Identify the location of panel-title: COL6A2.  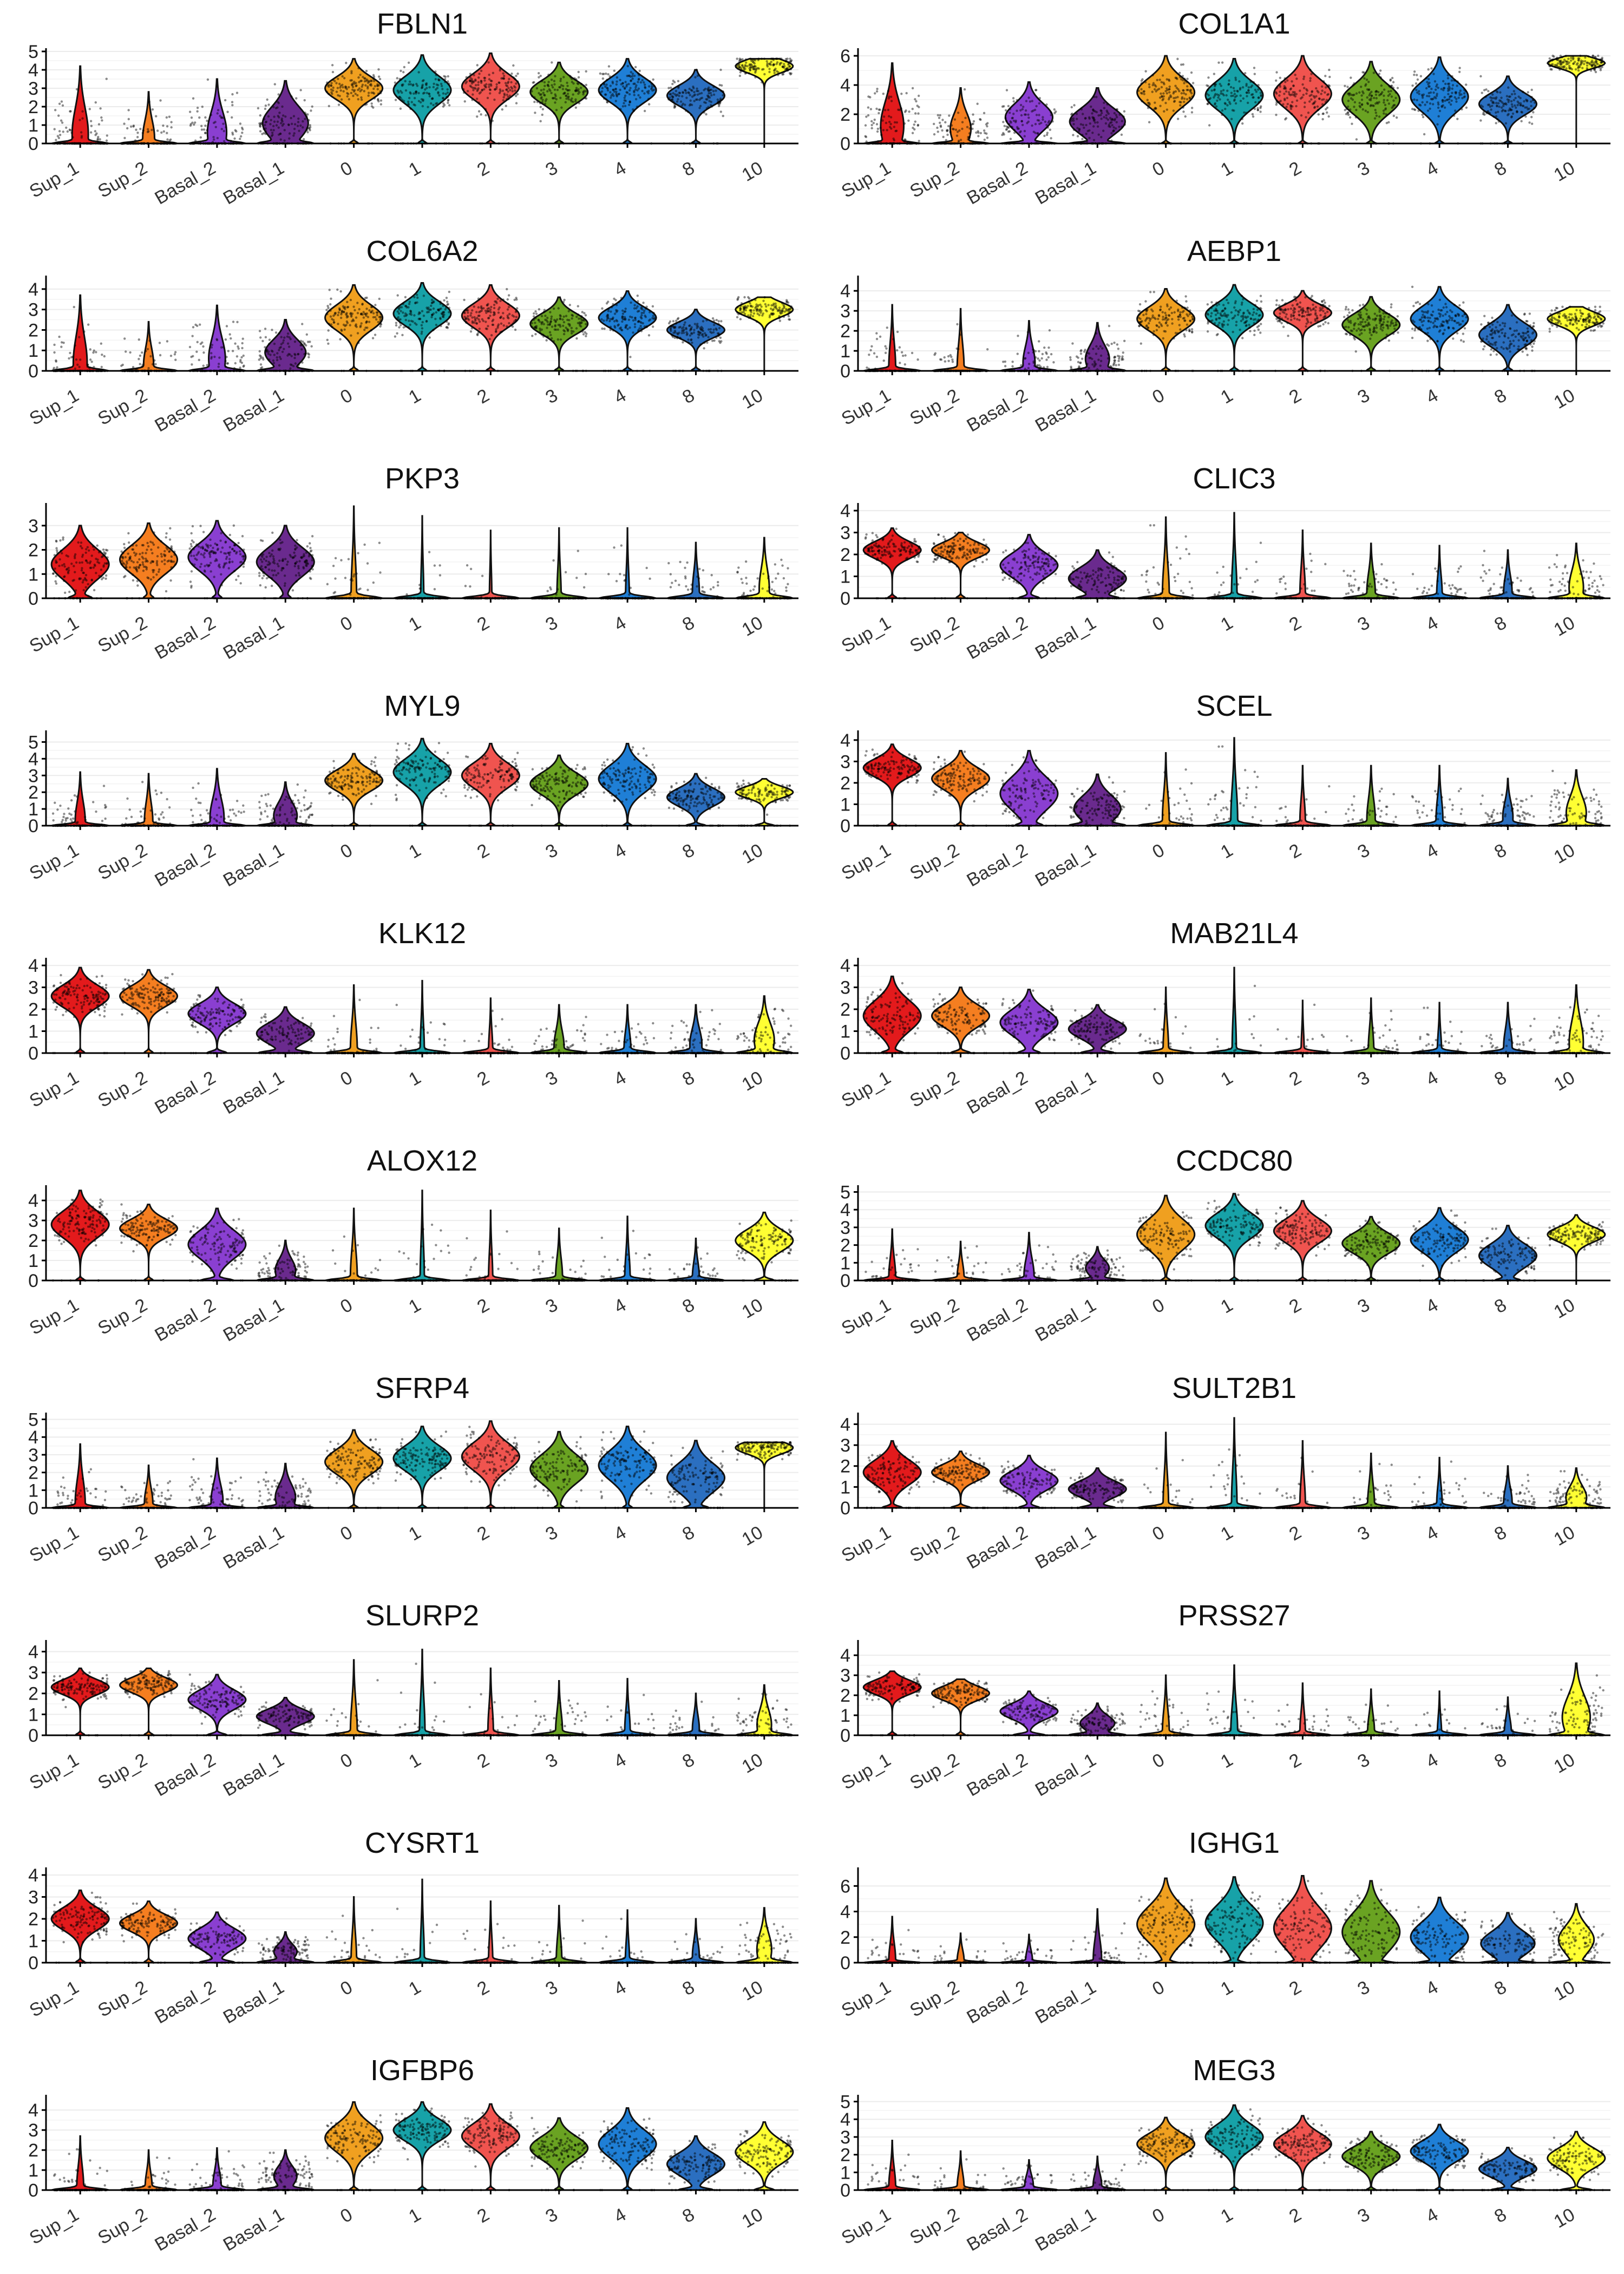
(422, 251).